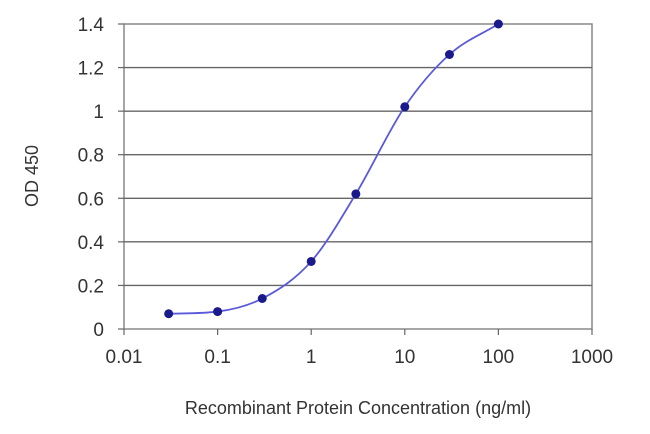  Describe the element at coordinates (311, 357) in the screenshot. I see `x-tick-label: 1` at that location.